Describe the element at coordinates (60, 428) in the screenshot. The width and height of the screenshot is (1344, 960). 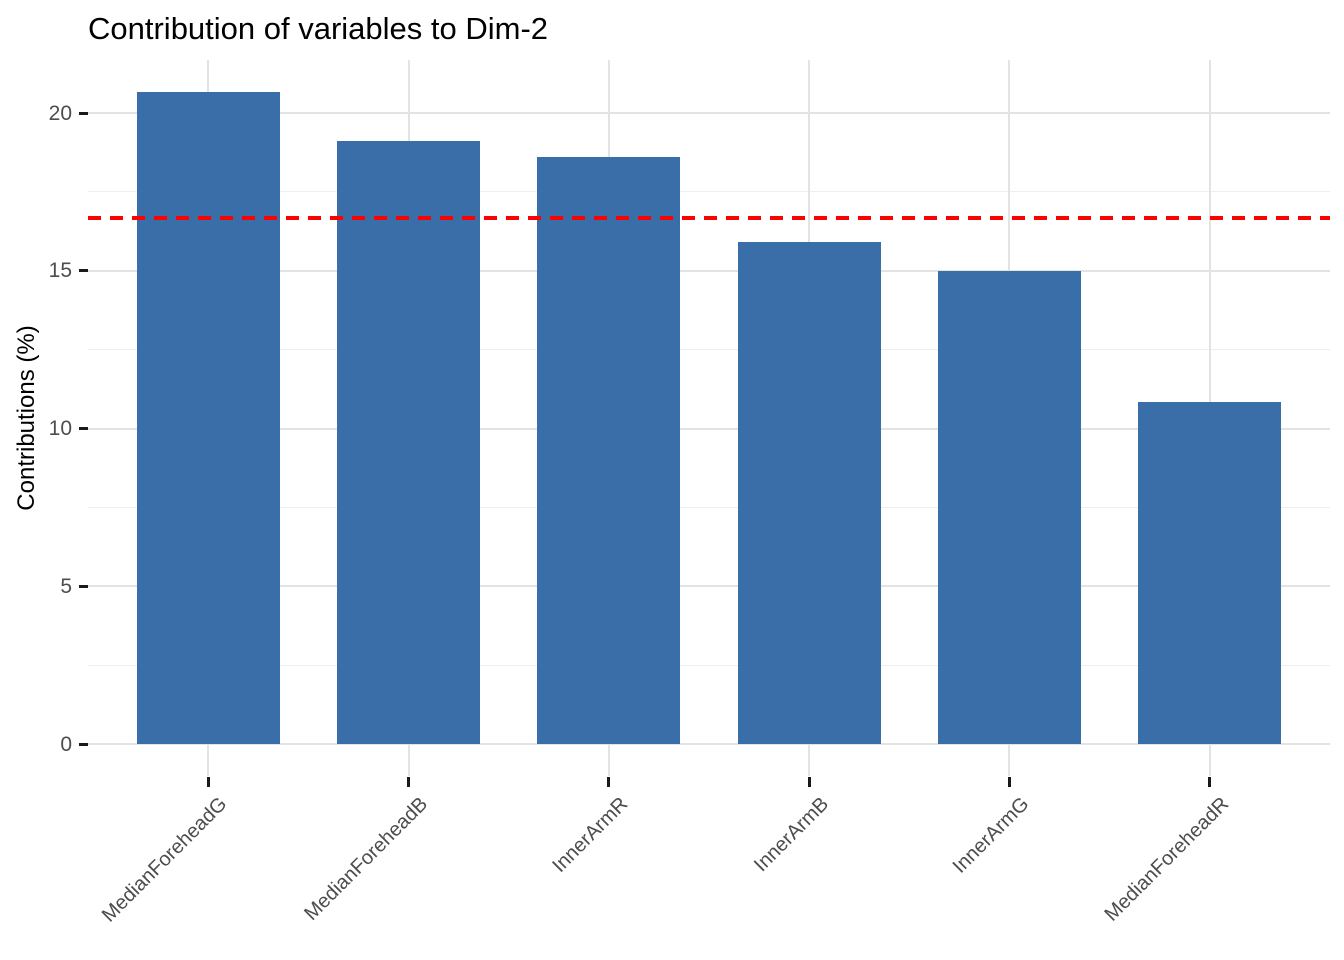
I see `y-tick-label: 10` at that location.